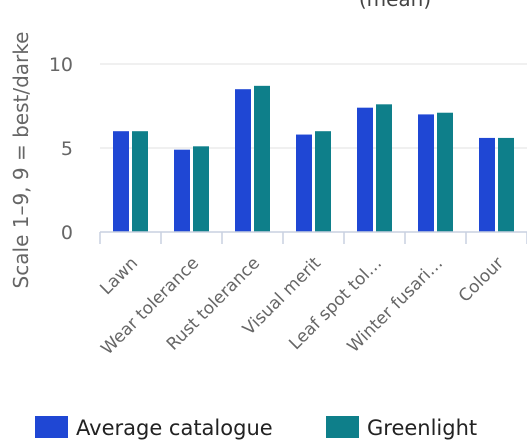  I want to click on legend: Average catalogue Greenlight, so click(256, 428).